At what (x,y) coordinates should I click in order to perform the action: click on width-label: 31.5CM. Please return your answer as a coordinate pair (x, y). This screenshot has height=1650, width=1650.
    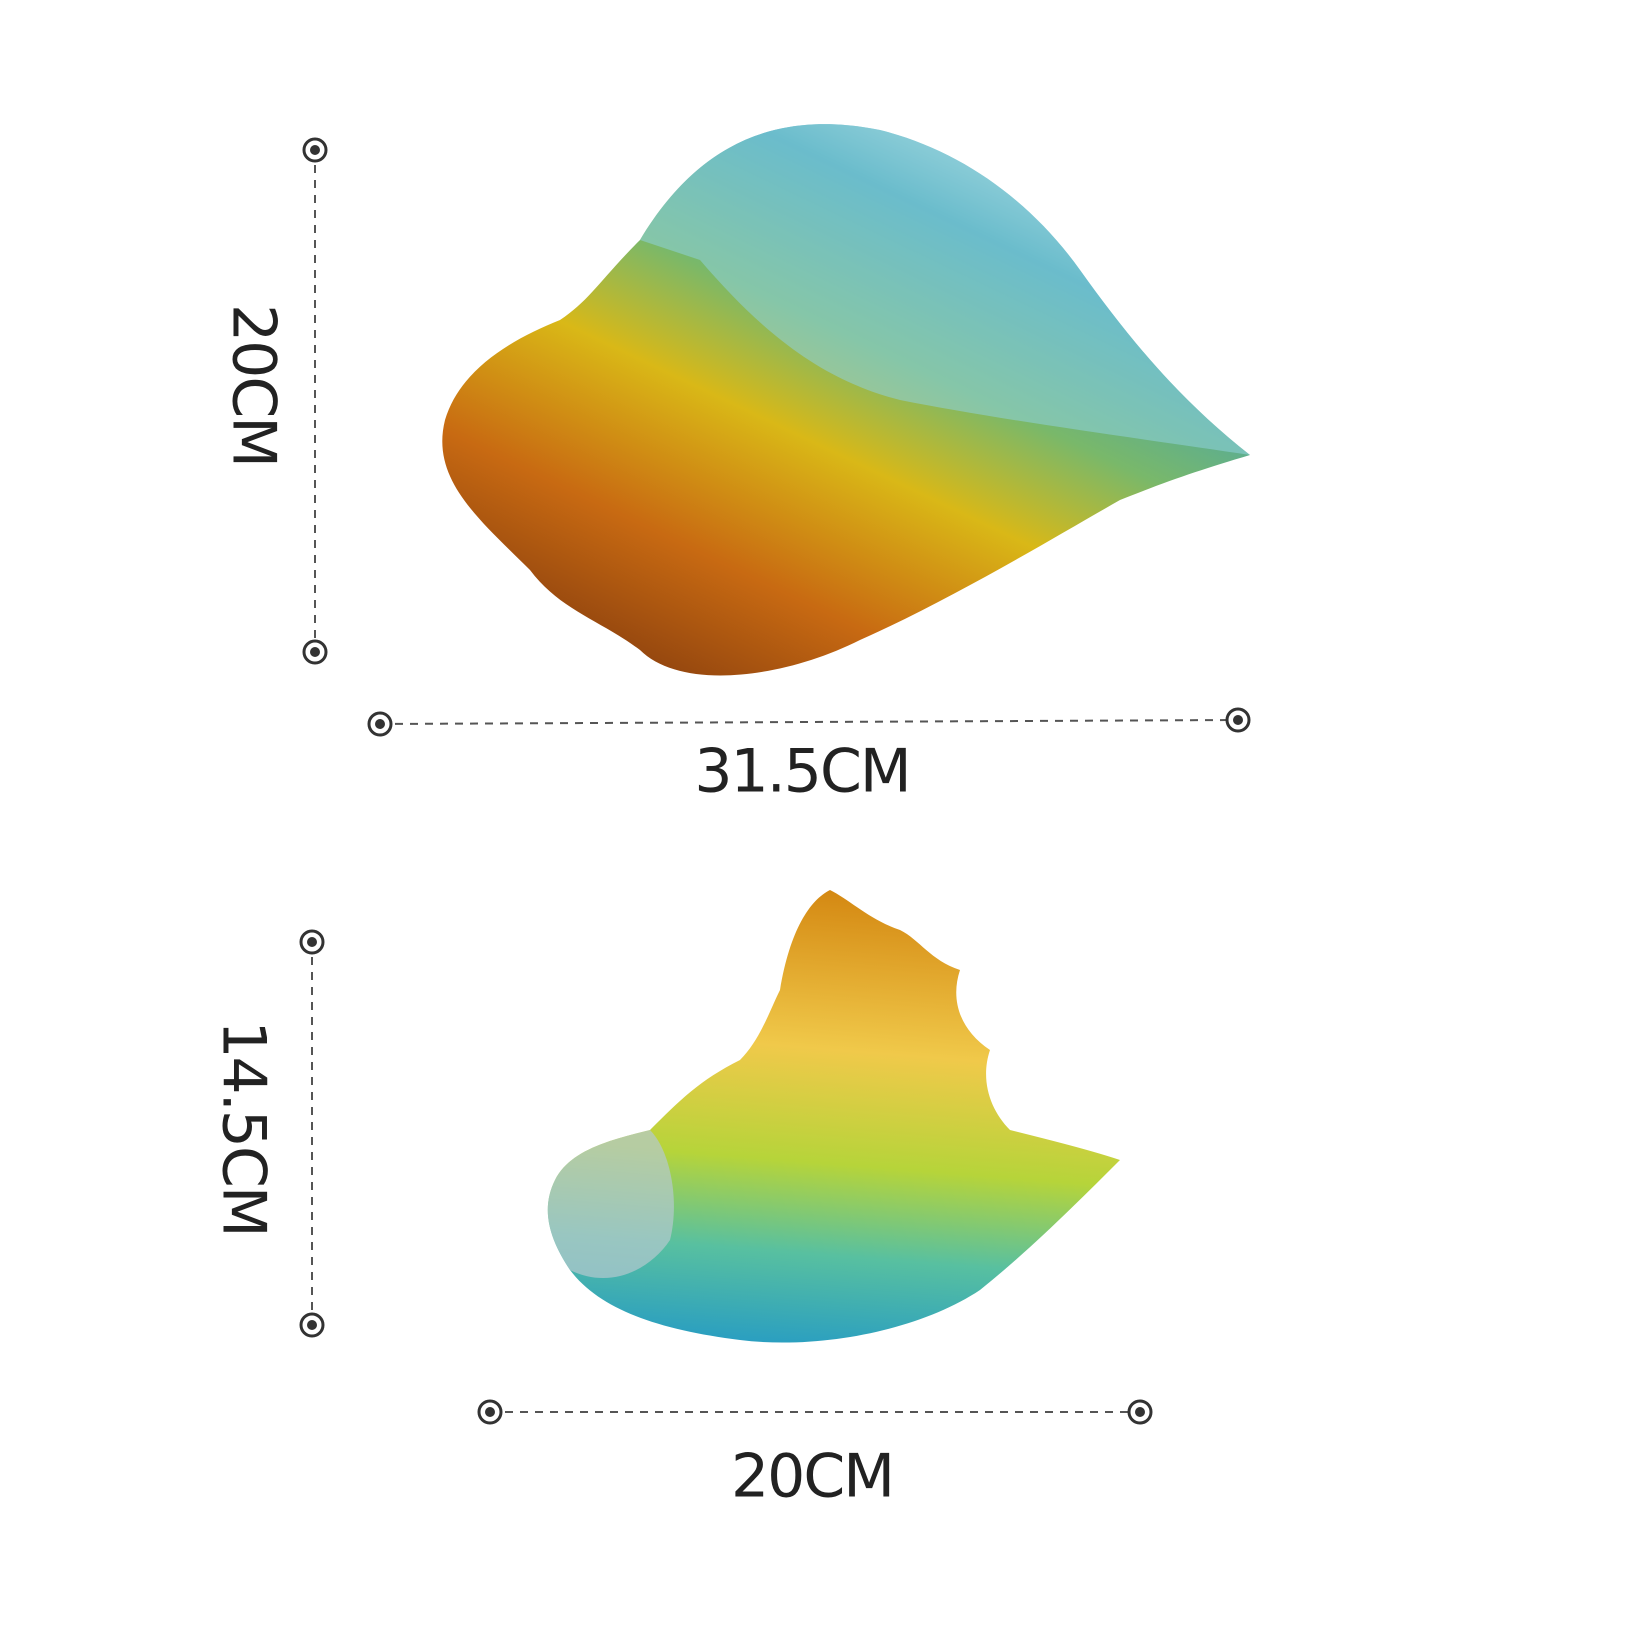
    Looking at the image, I should click on (801, 772).